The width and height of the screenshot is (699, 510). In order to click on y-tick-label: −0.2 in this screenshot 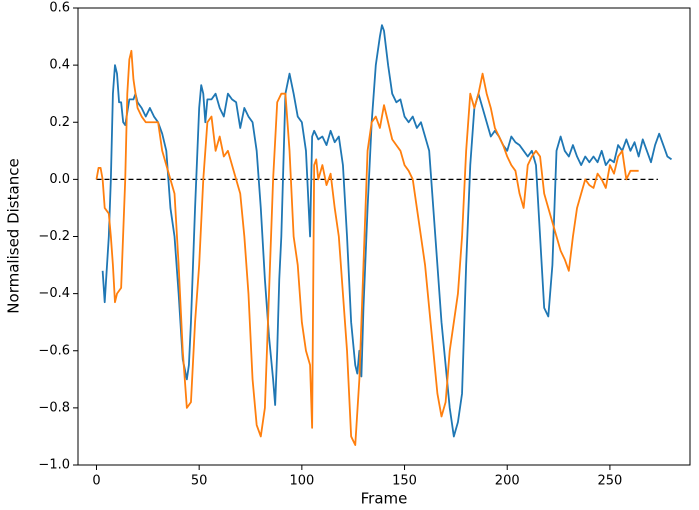, I will do `click(54, 236)`.